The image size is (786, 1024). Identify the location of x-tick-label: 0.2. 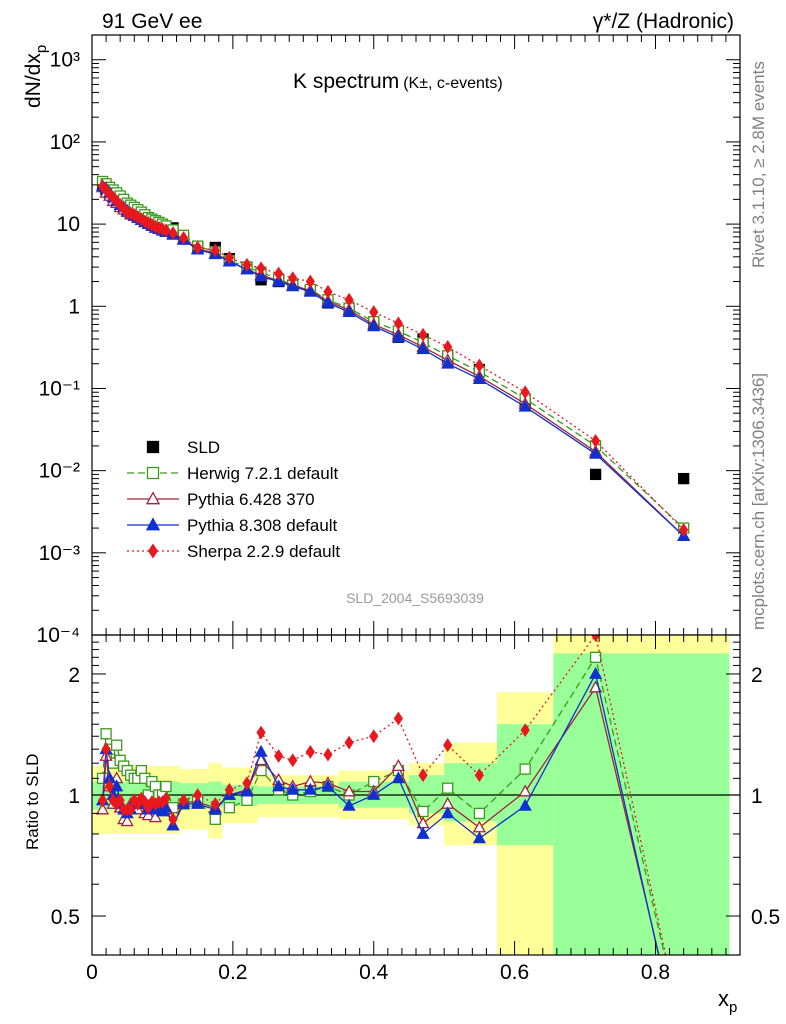
(232, 972).